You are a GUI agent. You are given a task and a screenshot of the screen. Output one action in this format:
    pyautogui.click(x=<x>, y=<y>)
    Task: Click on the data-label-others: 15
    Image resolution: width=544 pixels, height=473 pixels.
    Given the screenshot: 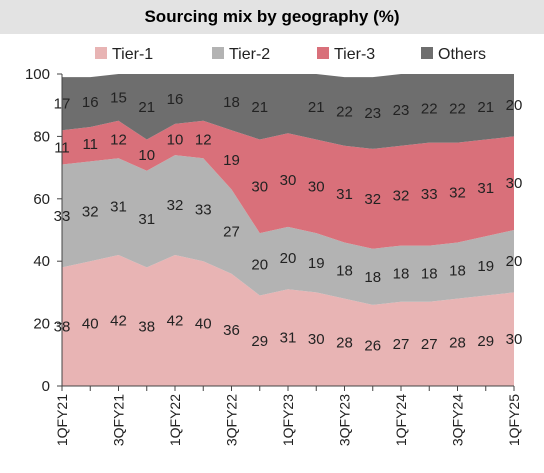 What is the action you would take?
    pyautogui.click(x=118, y=97)
    